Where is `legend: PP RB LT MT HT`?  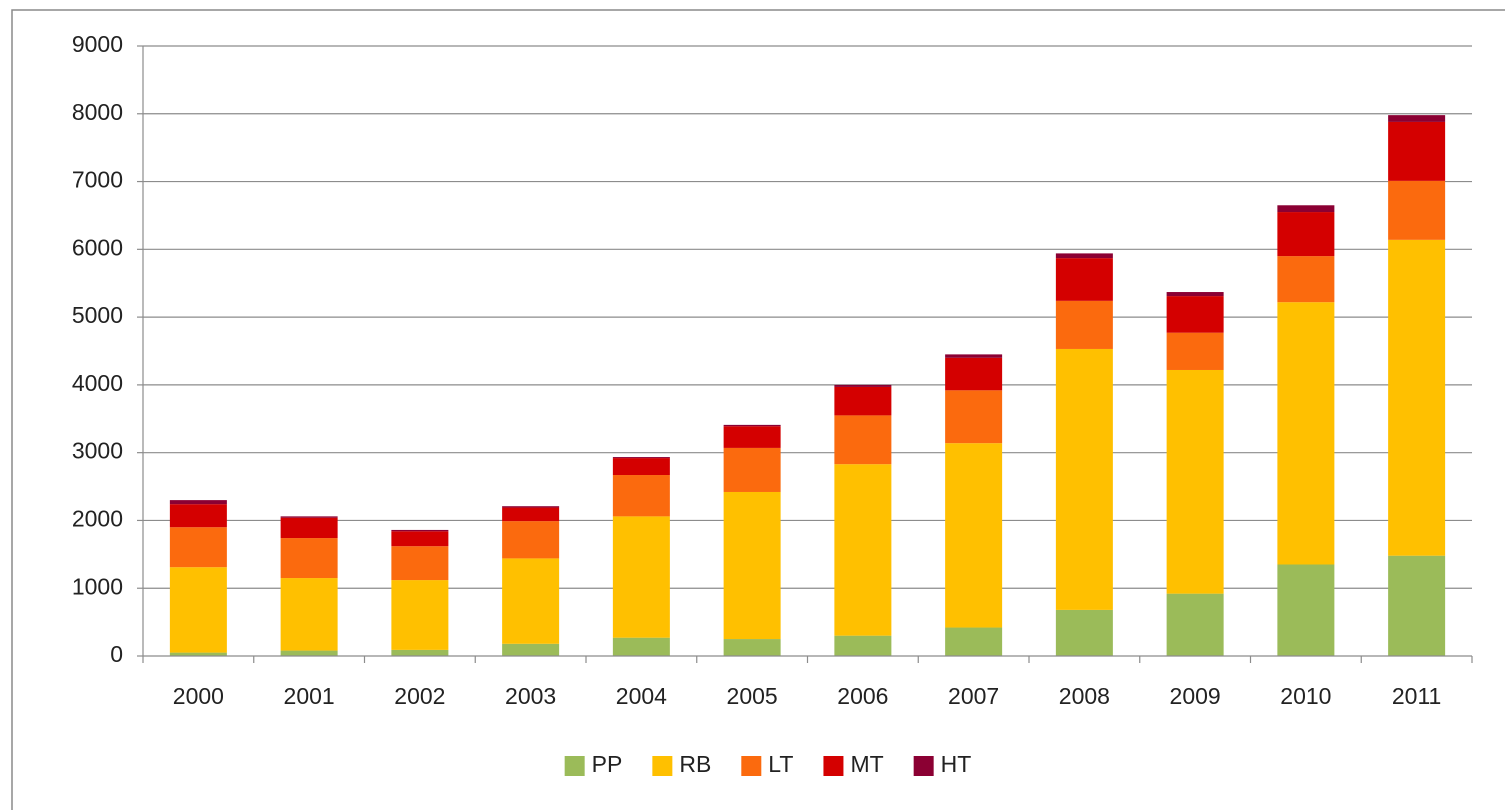 legend: PP RB LT MT HT is located at coordinates (768, 764).